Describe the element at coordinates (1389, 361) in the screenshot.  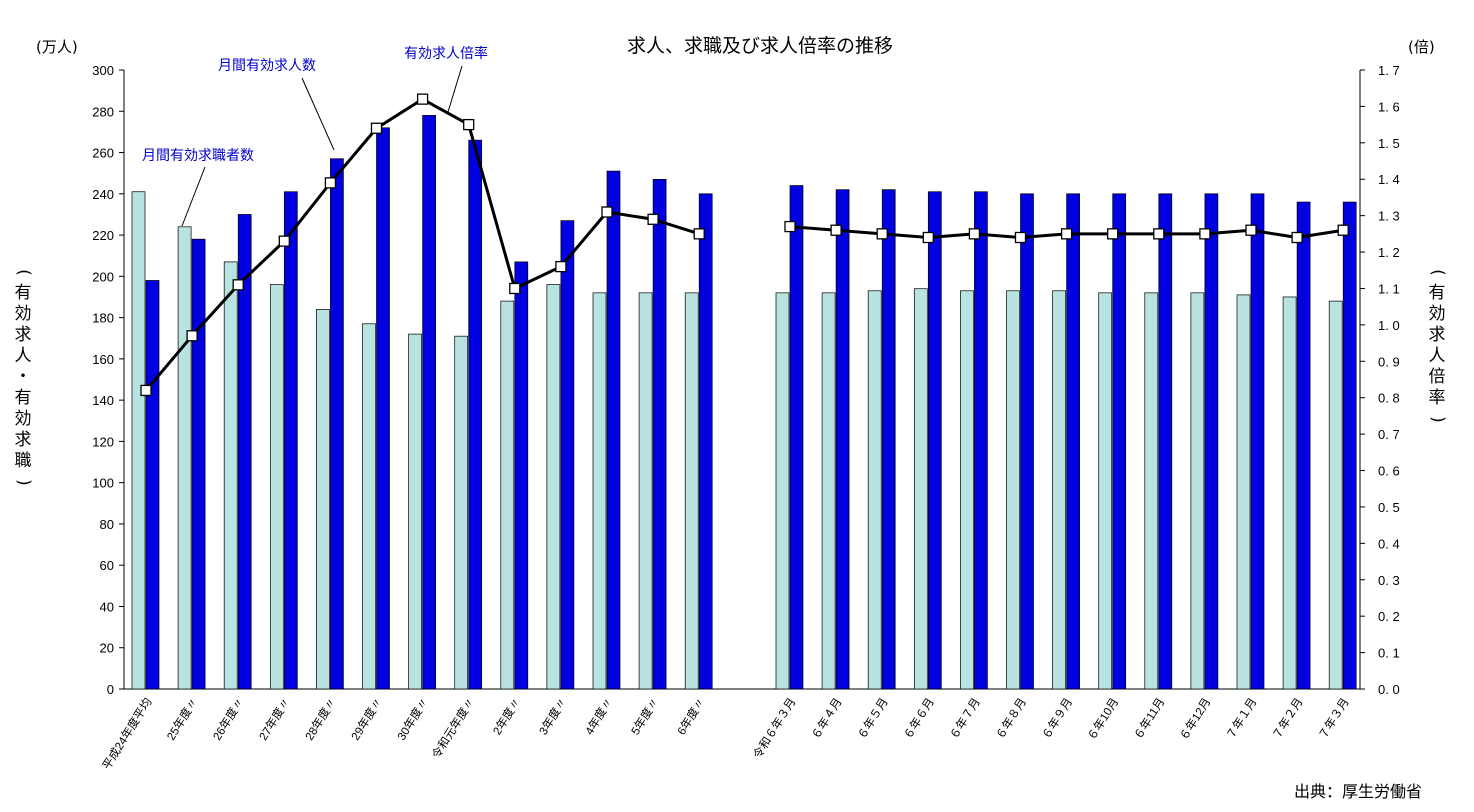
I see `right-tick-label: 0. 9` at that location.